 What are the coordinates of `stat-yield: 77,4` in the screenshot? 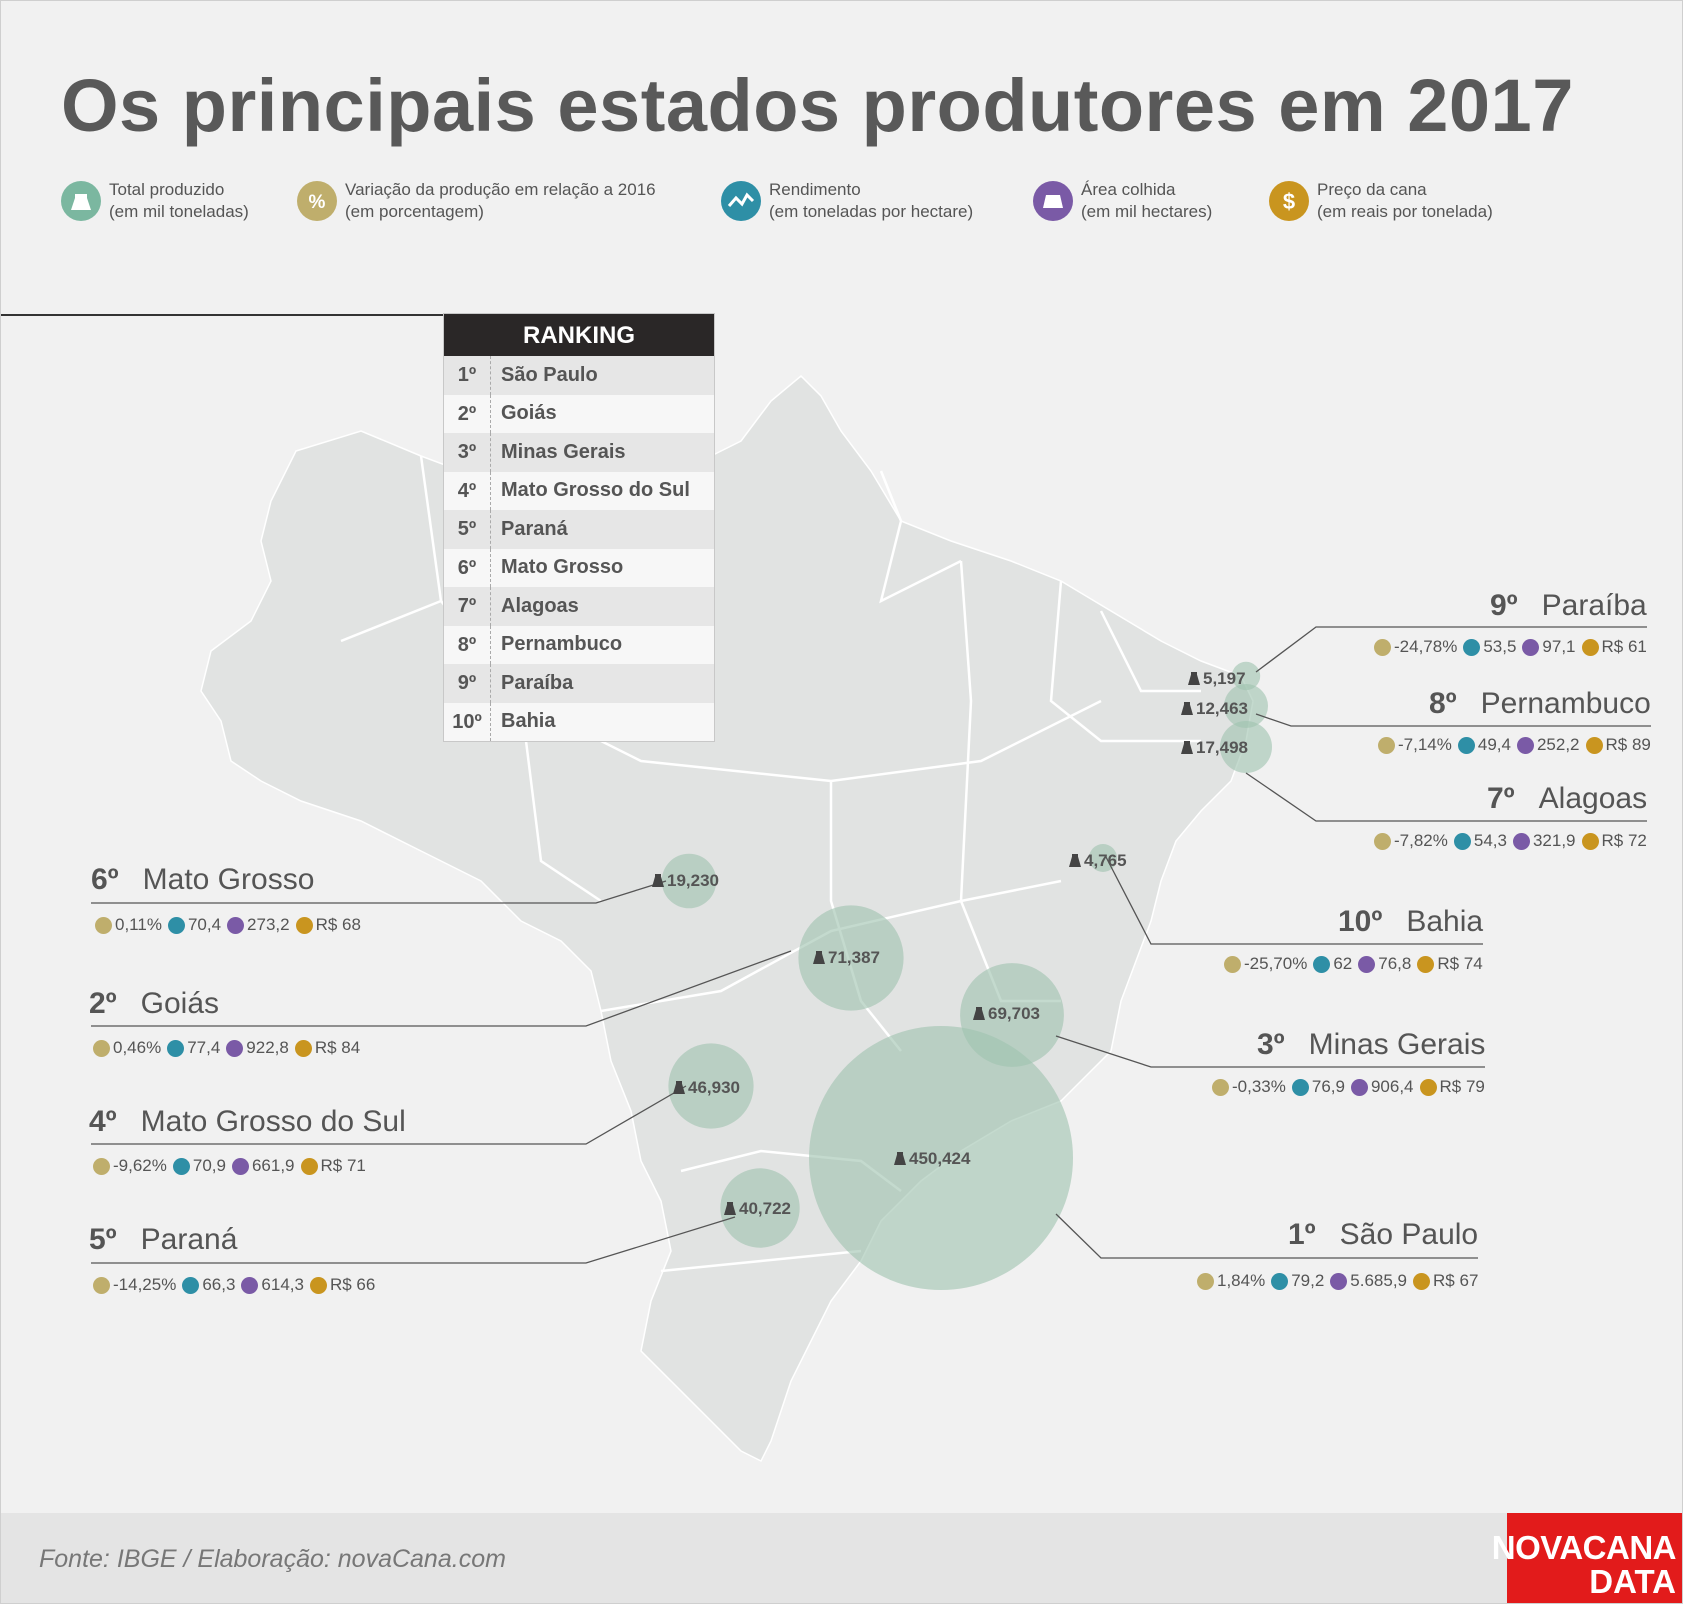 It's located at (204, 1047).